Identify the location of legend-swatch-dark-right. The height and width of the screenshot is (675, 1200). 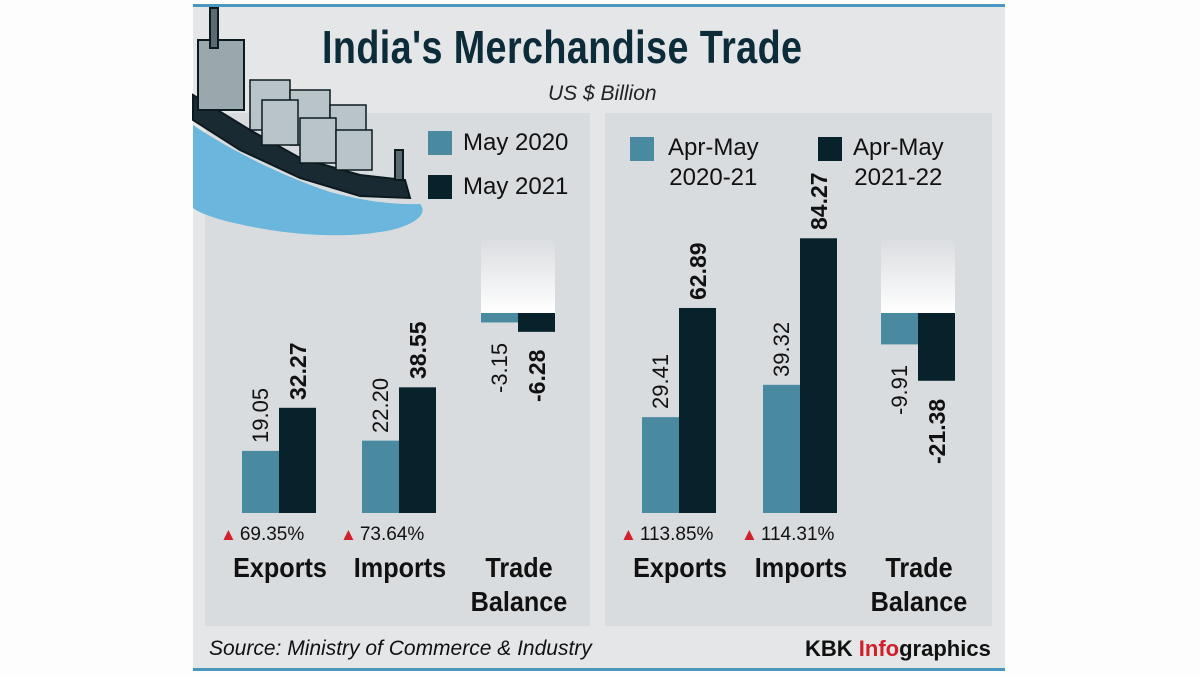
(830, 149).